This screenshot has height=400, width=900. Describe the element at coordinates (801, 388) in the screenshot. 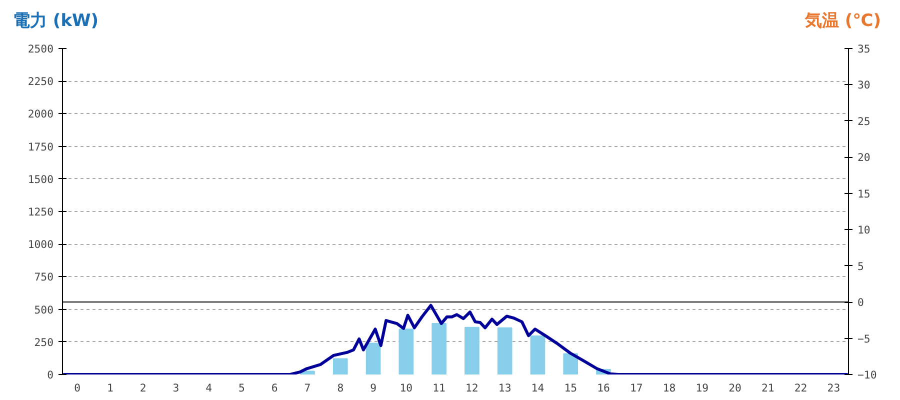

I see `x-tick-label: 22` at that location.